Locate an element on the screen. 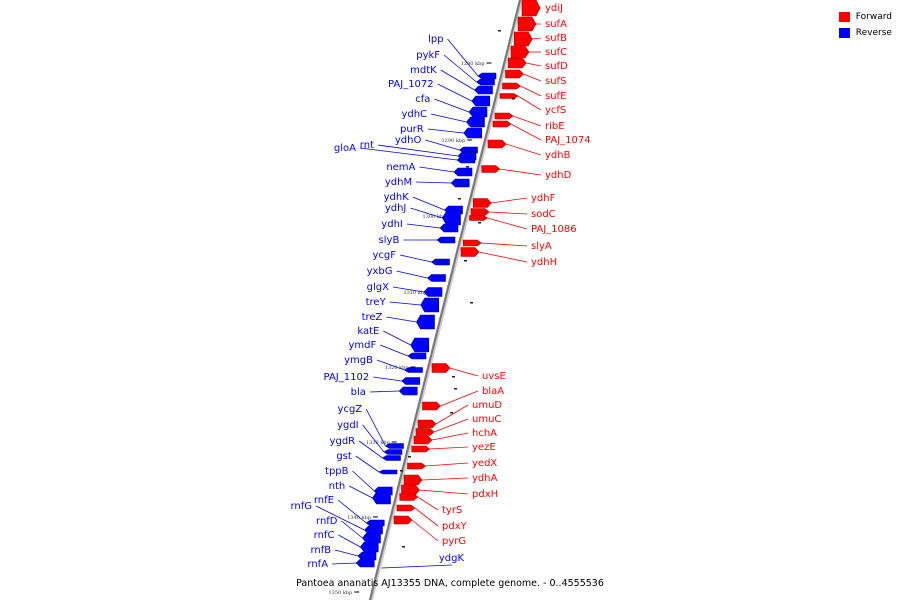  gene-label: pyrG is located at coordinates (454, 541).